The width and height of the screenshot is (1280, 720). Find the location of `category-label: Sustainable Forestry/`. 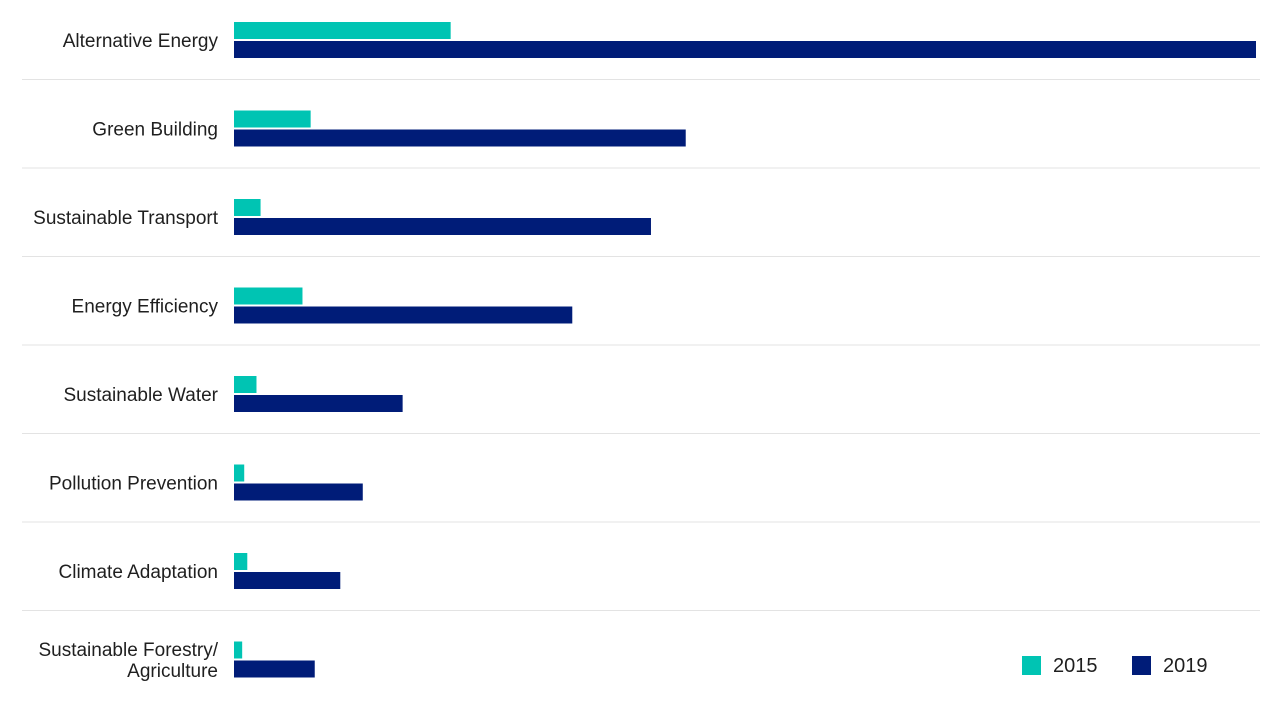

category-label: Sustainable Forestry/ is located at coordinates (128, 650).